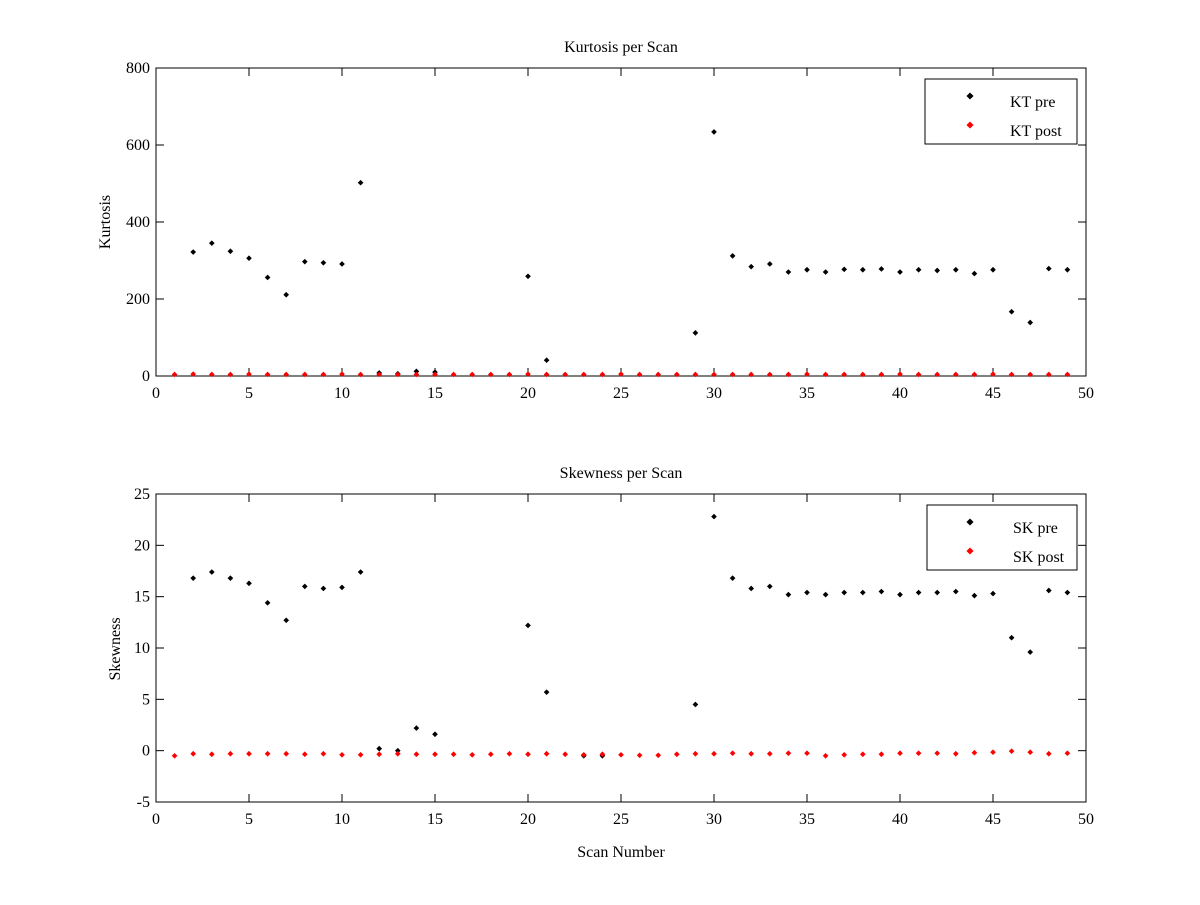 The width and height of the screenshot is (1200, 905). I want to click on kurtosis-x-tick-label: 0, so click(156, 393).